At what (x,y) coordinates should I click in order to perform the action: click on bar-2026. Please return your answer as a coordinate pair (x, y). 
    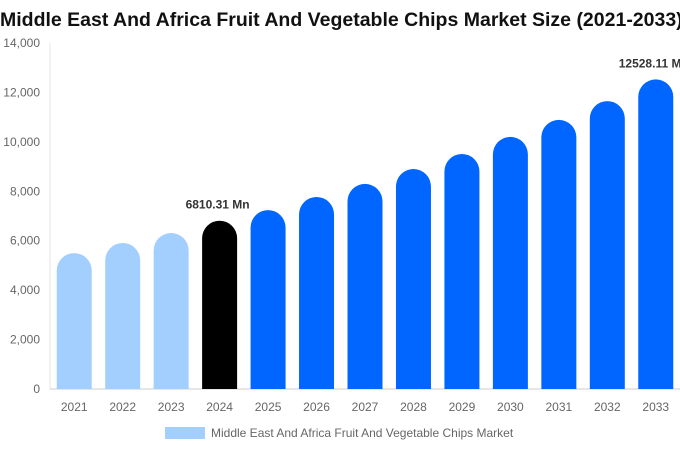
    Looking at the image, I should click on (317, 292).